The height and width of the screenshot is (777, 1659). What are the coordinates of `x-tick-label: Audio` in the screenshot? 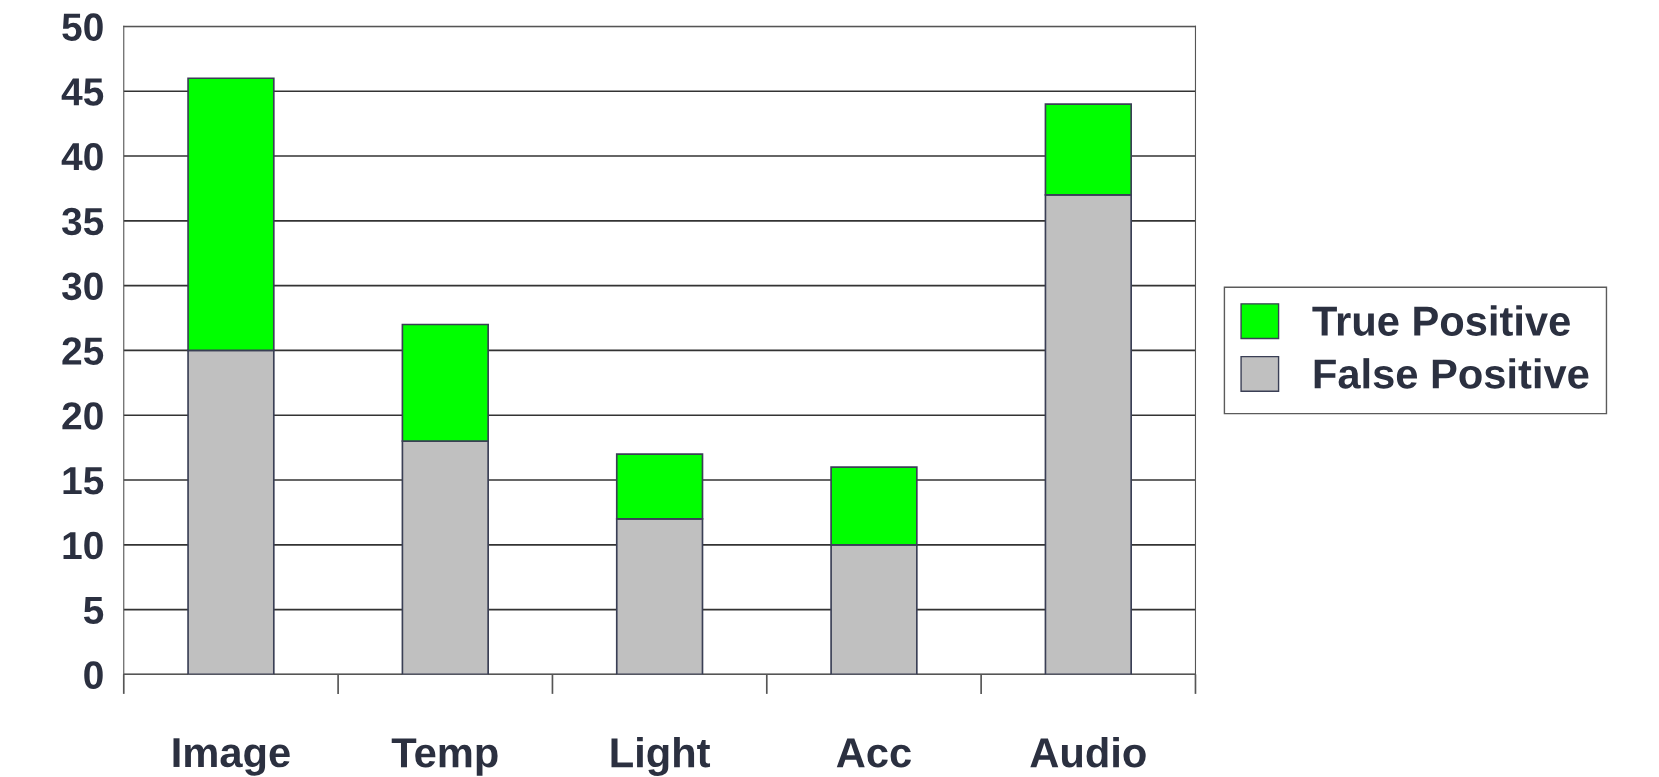 It's located at (1088, 752).